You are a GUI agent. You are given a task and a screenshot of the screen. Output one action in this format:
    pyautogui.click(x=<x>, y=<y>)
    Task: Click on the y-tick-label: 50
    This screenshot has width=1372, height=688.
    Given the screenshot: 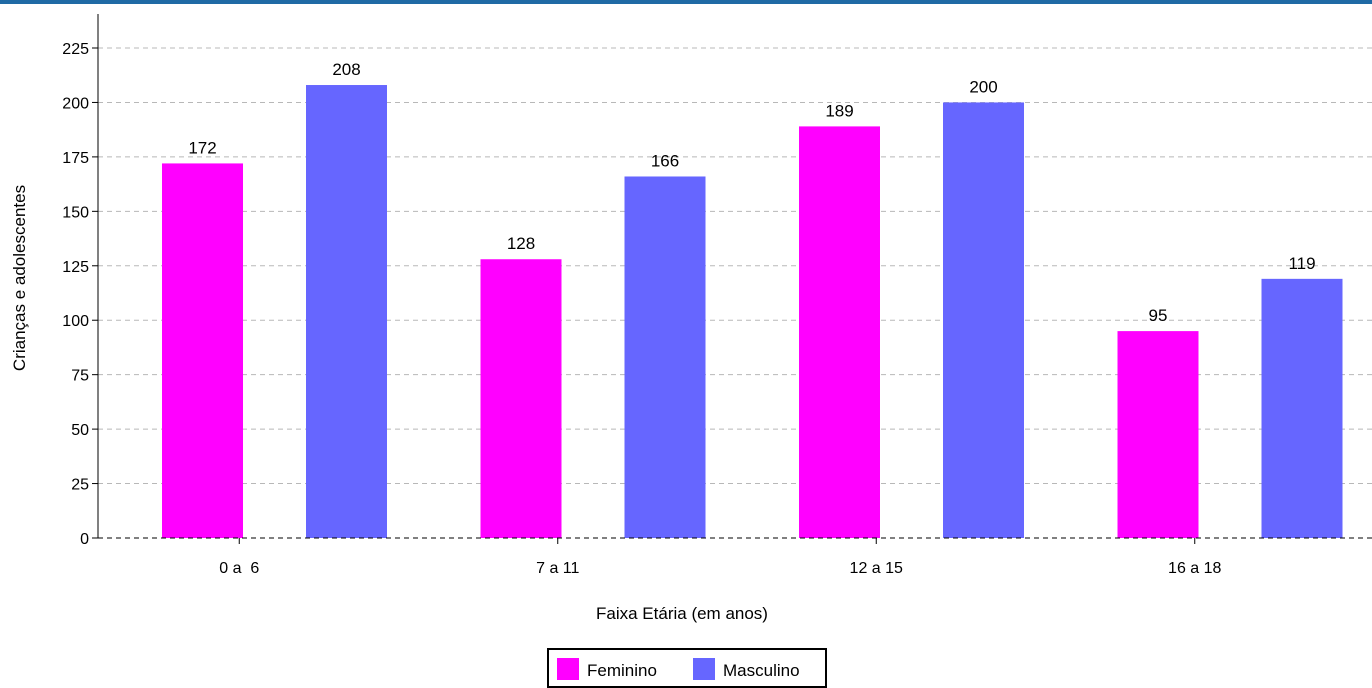 What is the action you would take?
    pyautogui.click(x=80, y=430)
    